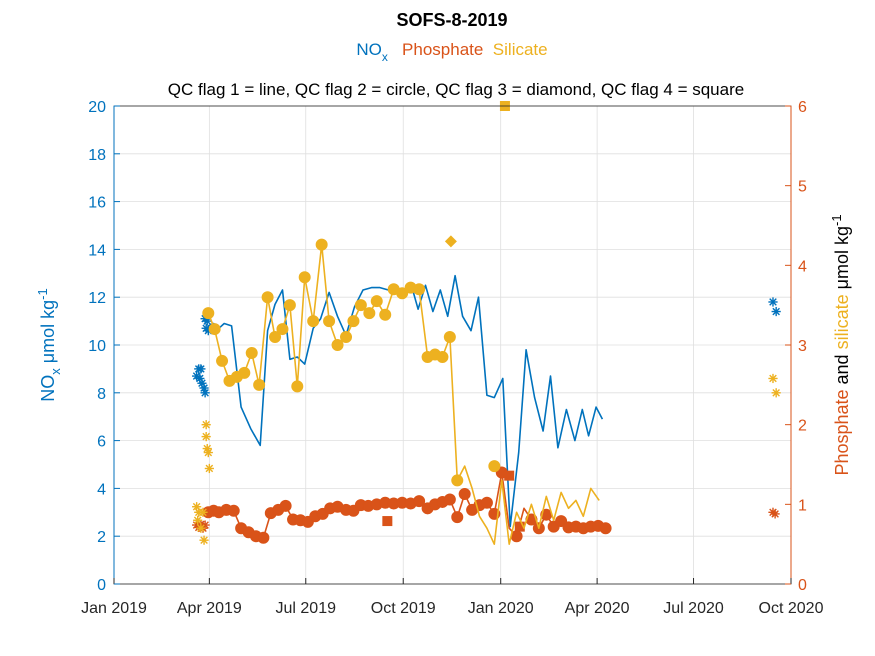 Image resolution: width=875 pixels, height=656 pixels. I want to click on right-label-phosphate: Phosphate, so click(842, 432).